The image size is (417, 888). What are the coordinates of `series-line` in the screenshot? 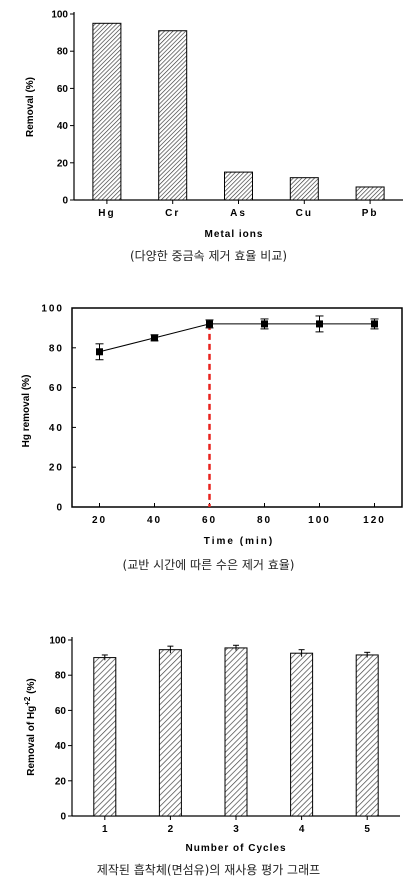 It's located at (237, 338).